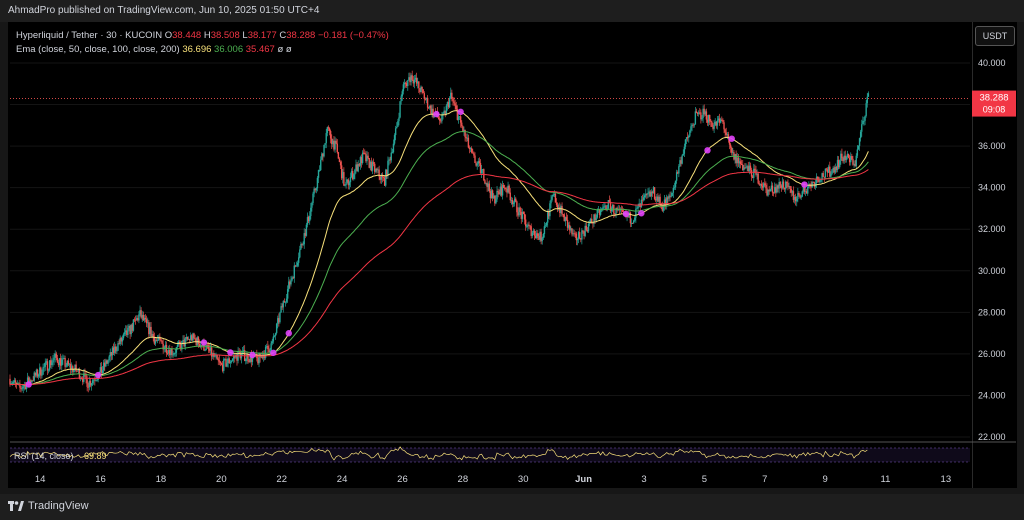 The image size is (1024, 520). What do you see at coordinates (44, 456) in the screenshot?
I see `rsi-label: RSI (14, close)` at bounding box center [44, 456].